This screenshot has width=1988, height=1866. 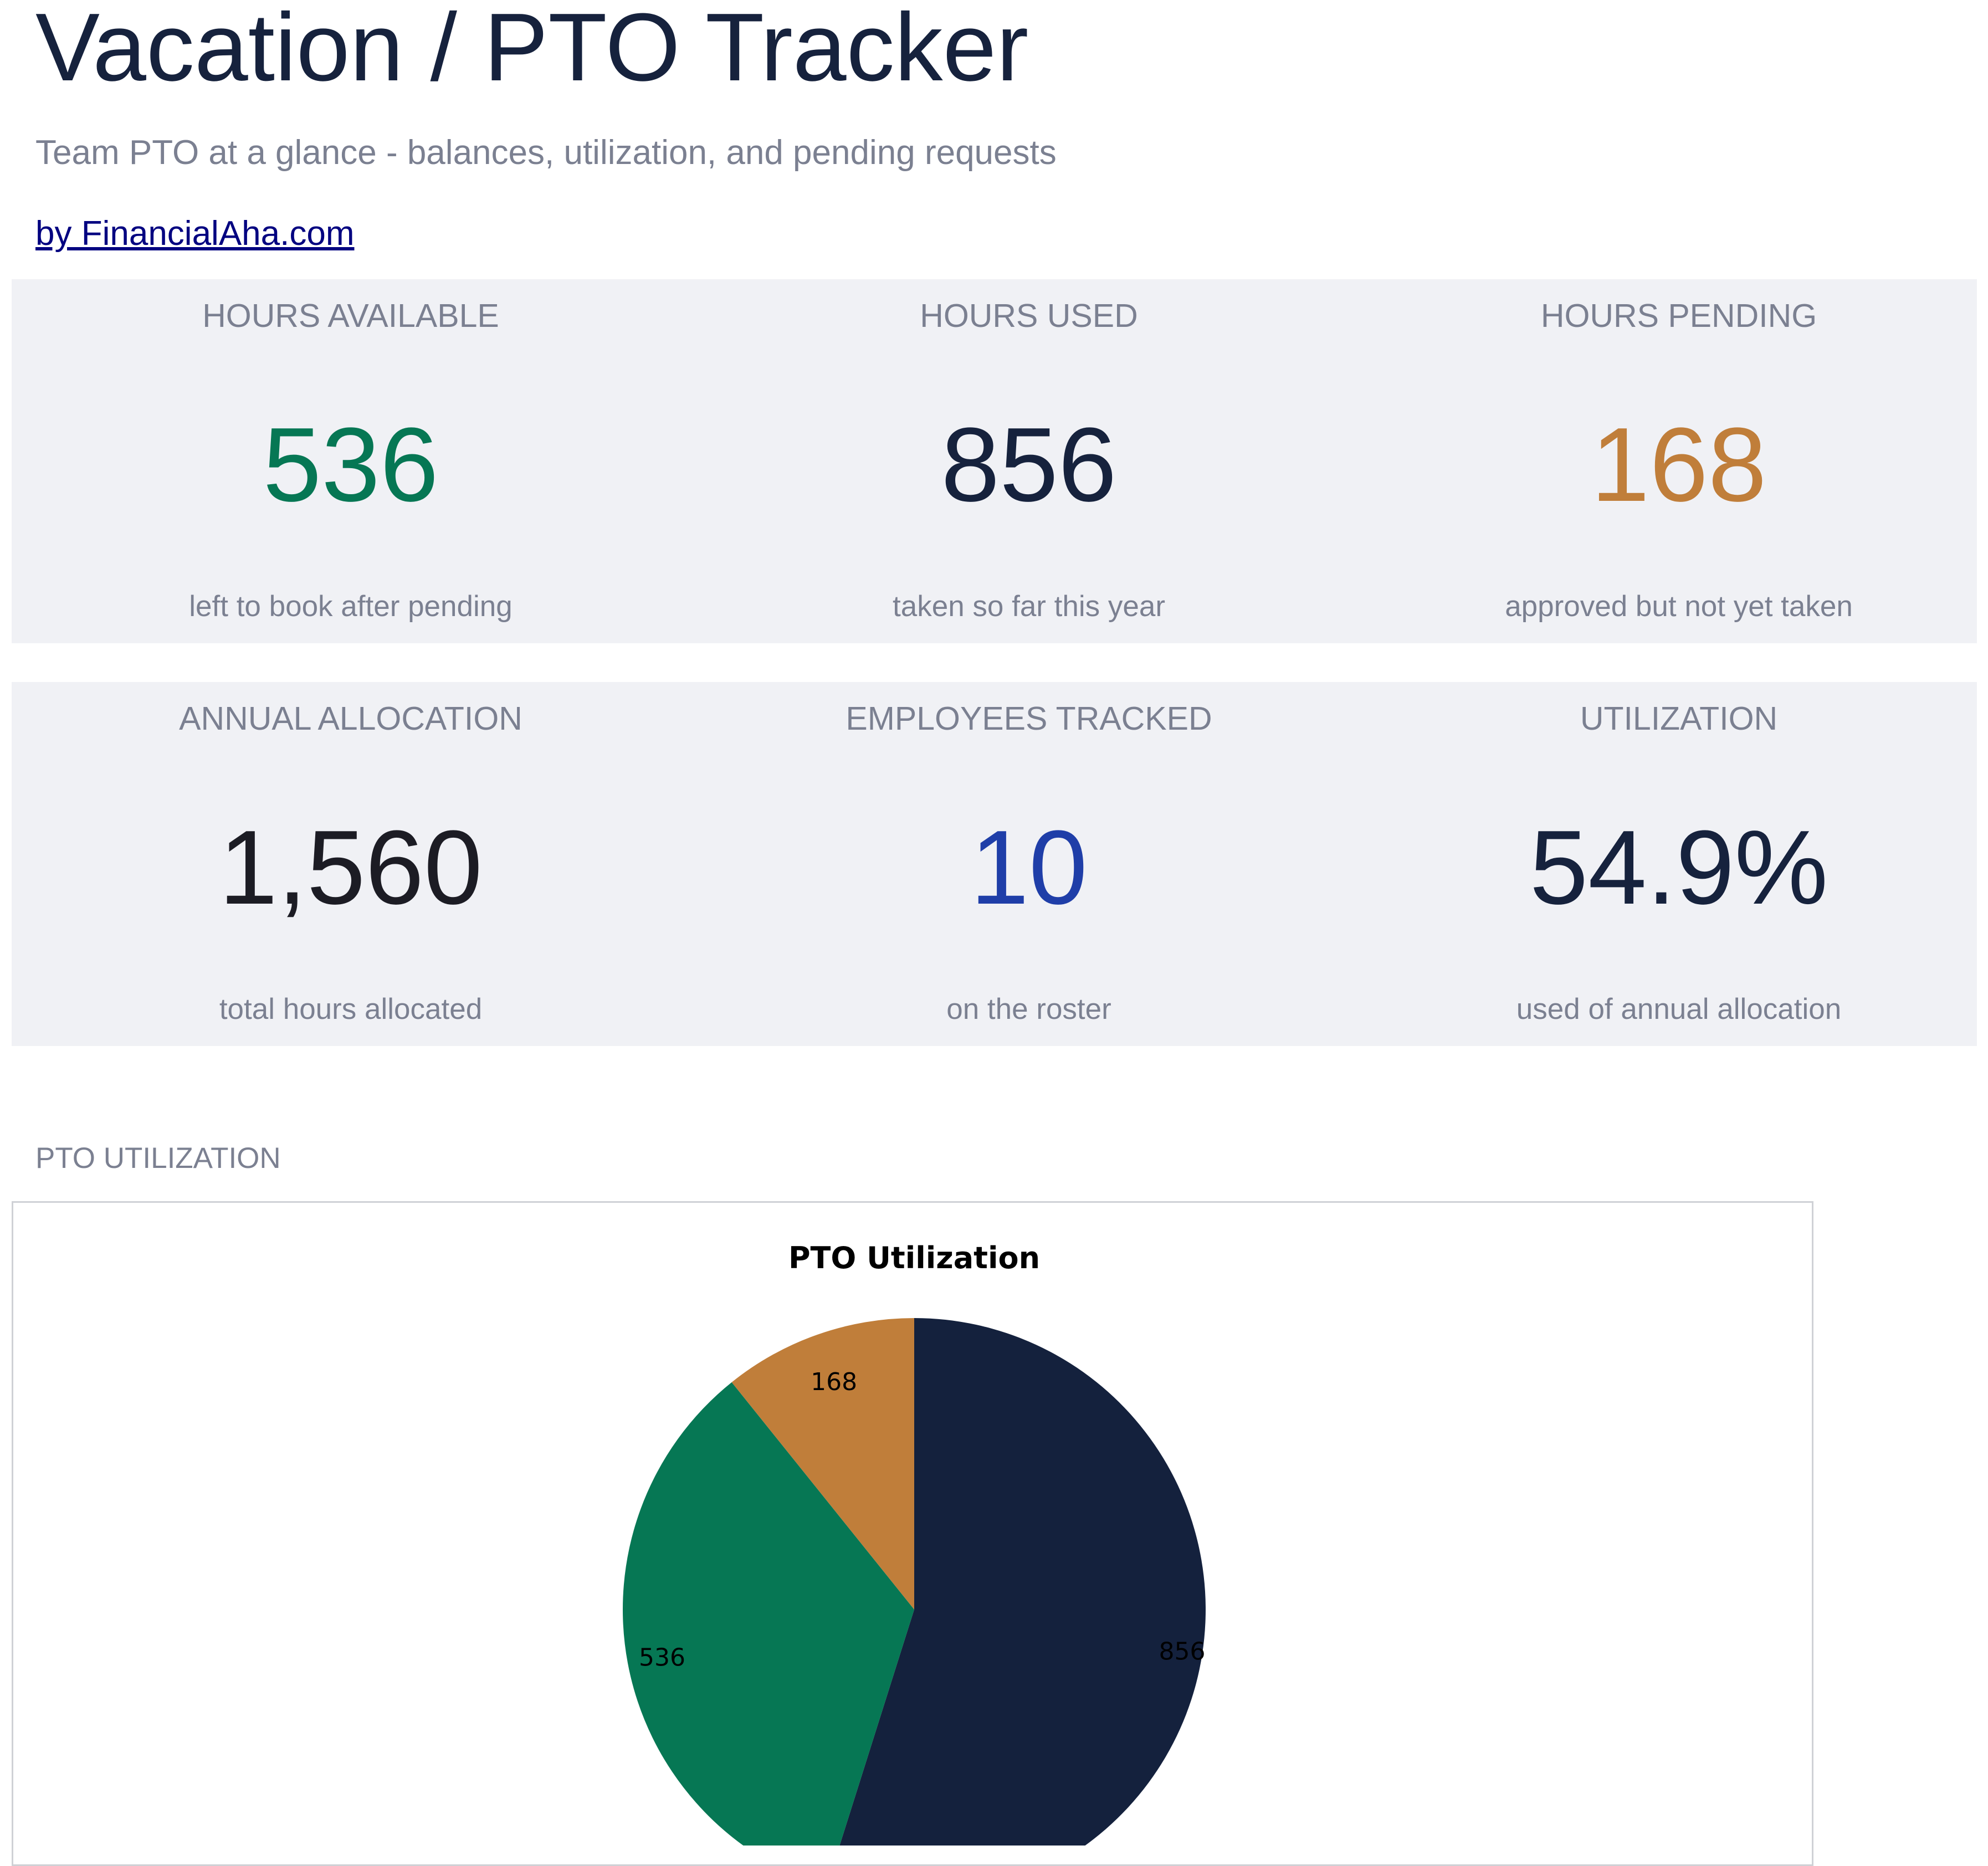 I want to click on kpi-value: 1,560, so click(x=351, y=868).